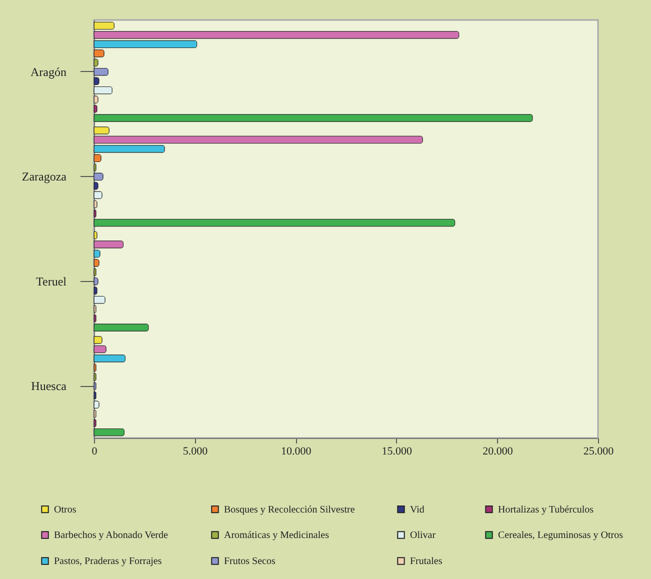  Describe the element at coordinates (417, 510) in the screenshot. I see `legend-label: Vid` at that location.